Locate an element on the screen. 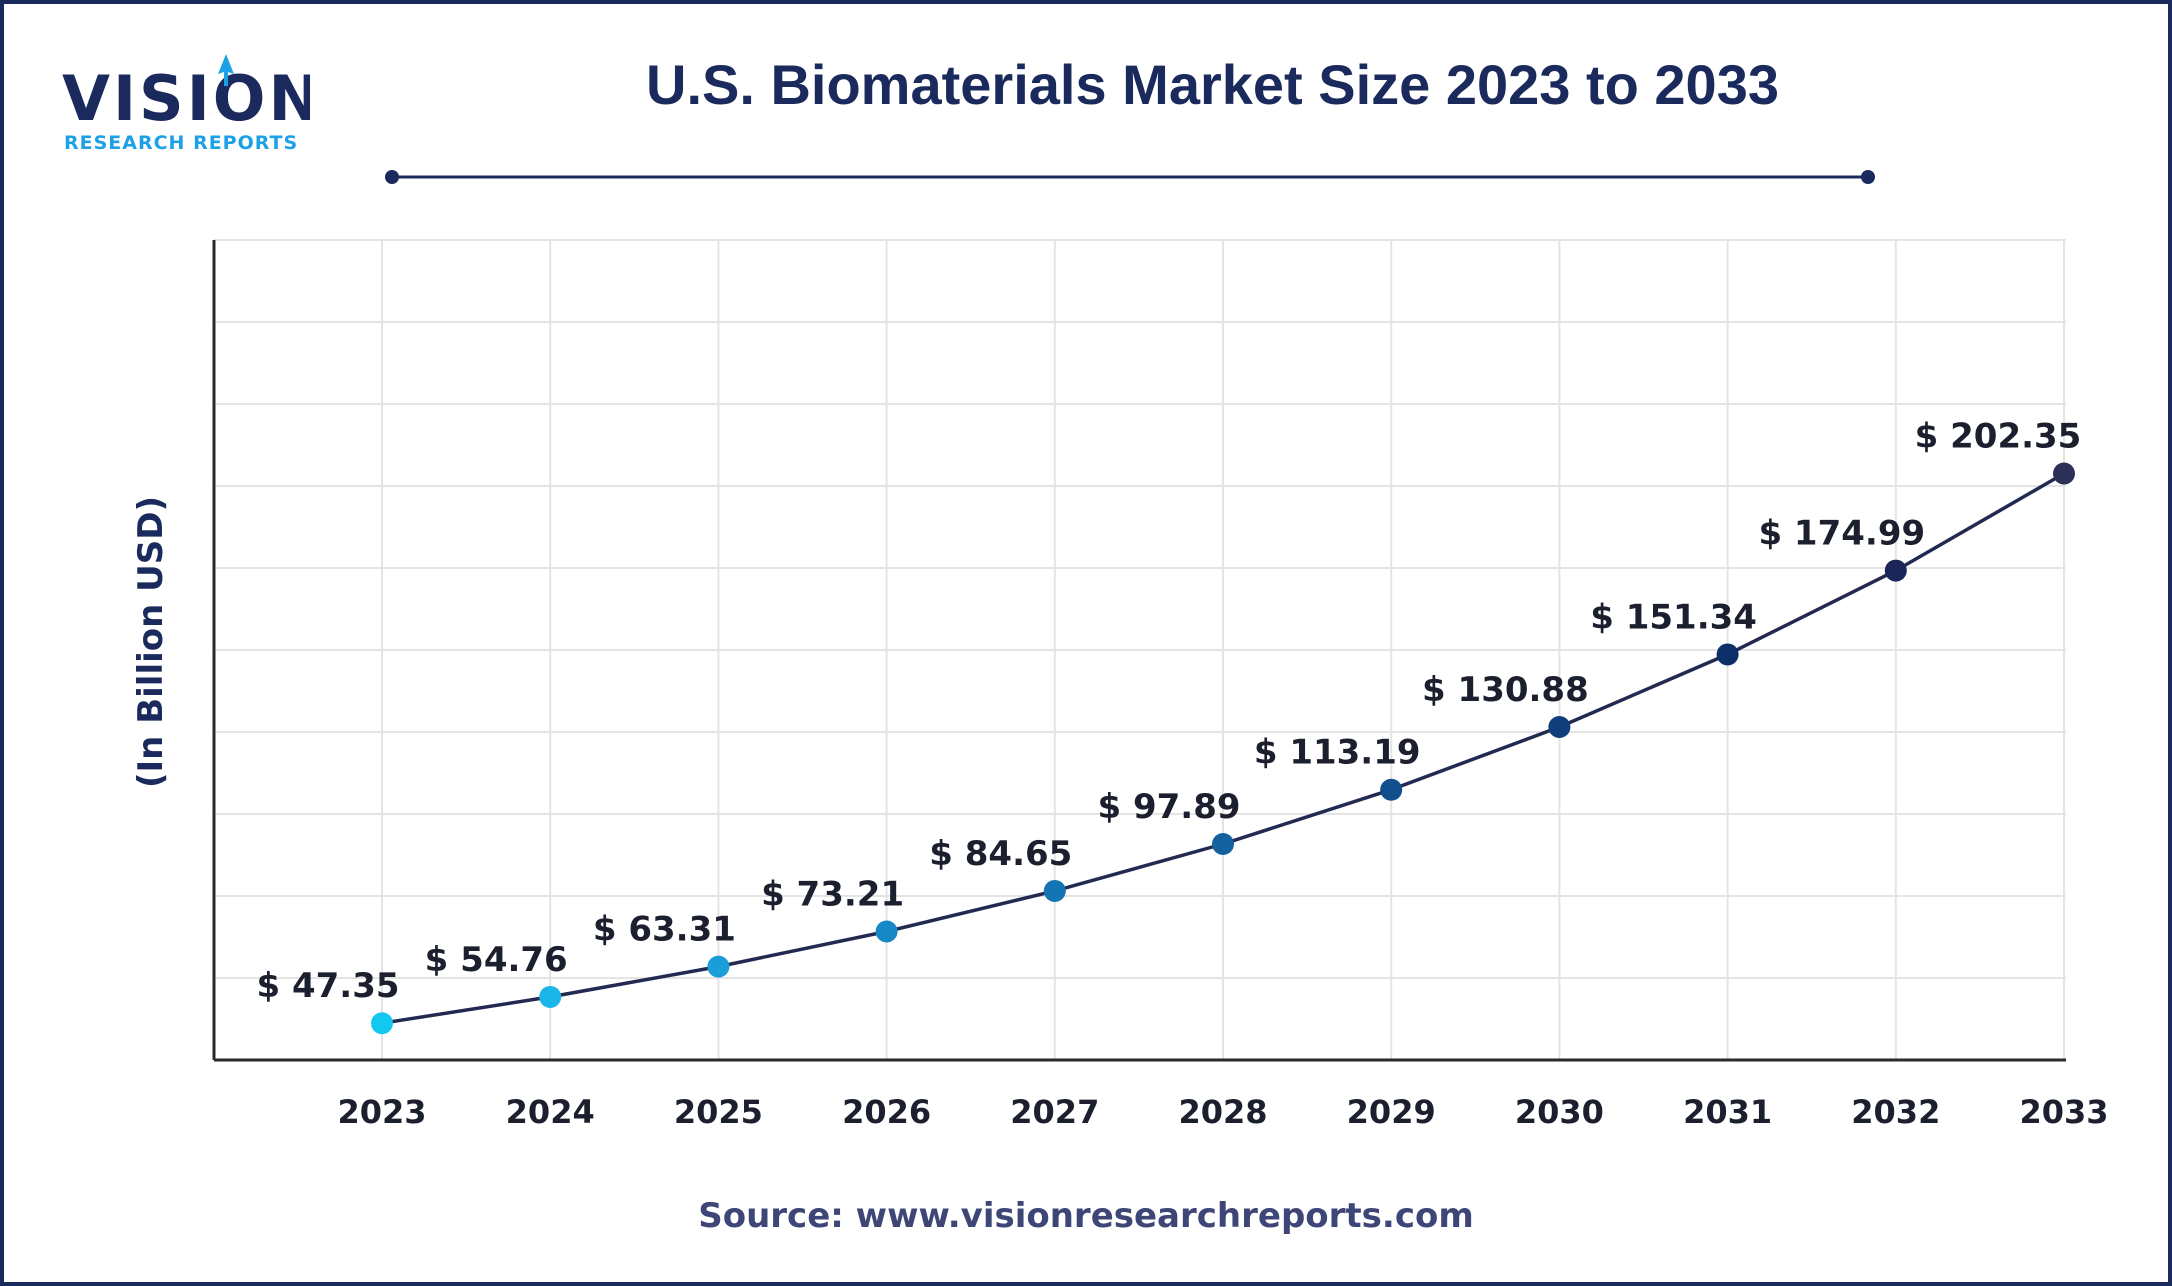  data-label: $ 97.89 is located at coordinates (1168, 807).